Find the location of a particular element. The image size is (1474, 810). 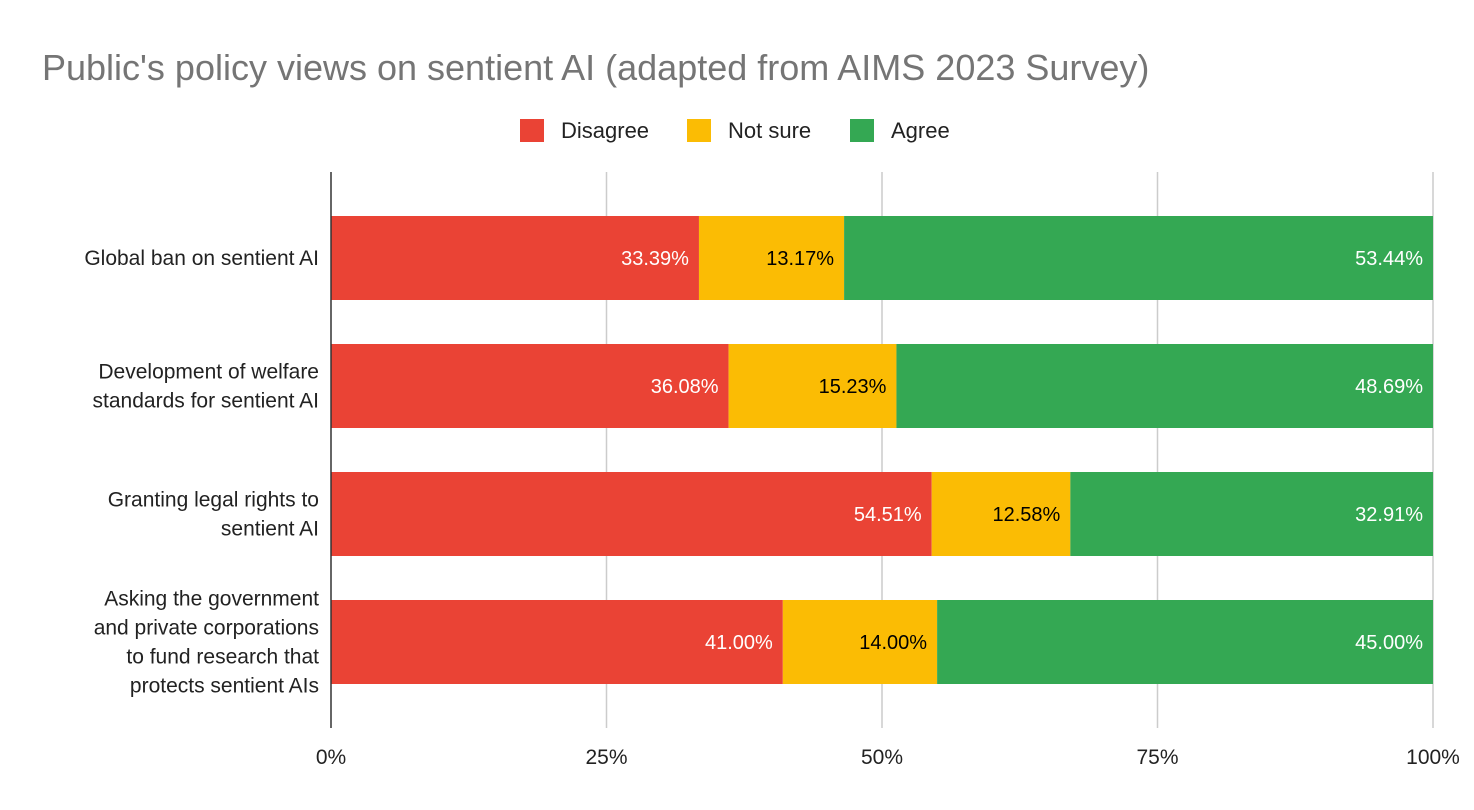

data-label-not-sure-3: 12.58% is located at coordinates (1026, 515).